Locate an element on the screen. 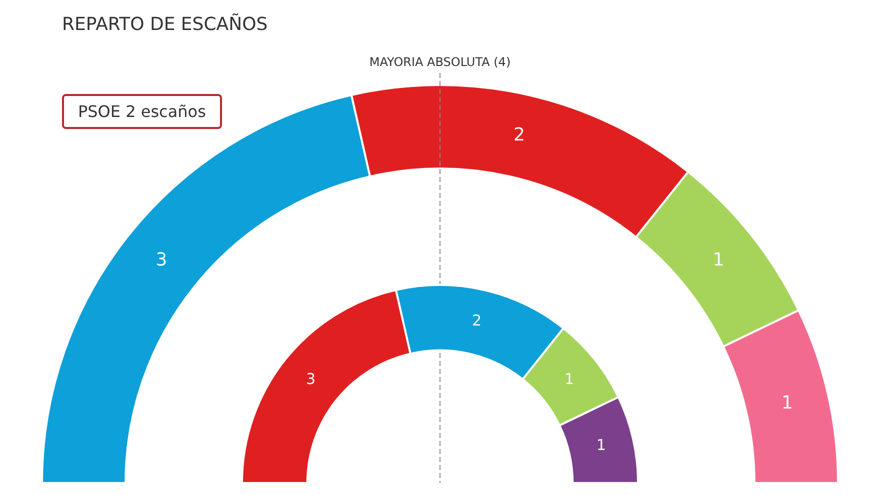  text: MAYORIA ABSOLUTA (4) is located at coordinates (440, 62).